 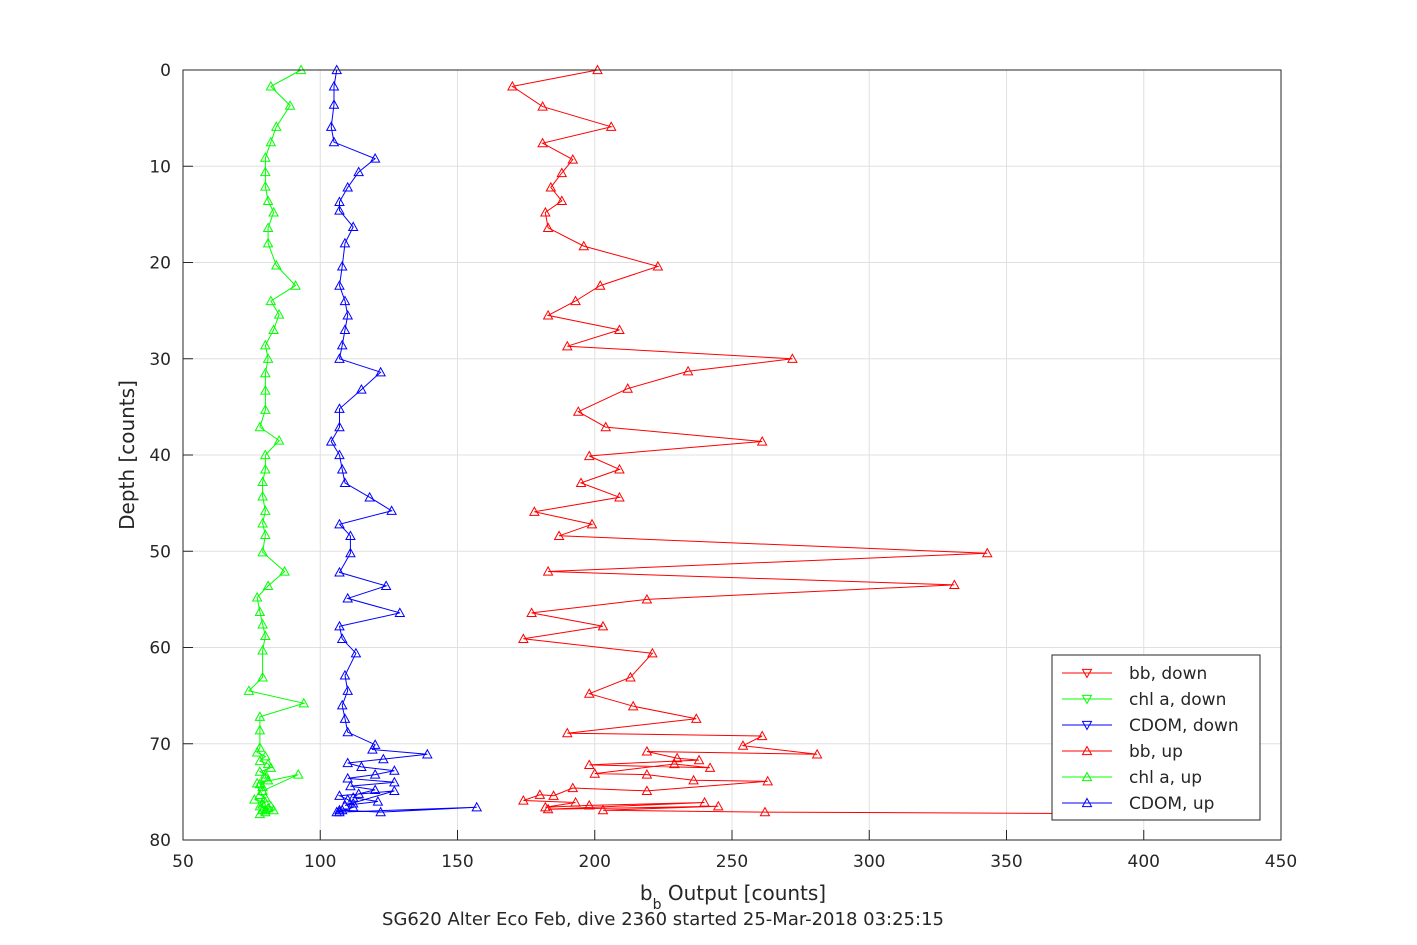 I want to click on x-tick-label: 250, so click(x=732, y=862).